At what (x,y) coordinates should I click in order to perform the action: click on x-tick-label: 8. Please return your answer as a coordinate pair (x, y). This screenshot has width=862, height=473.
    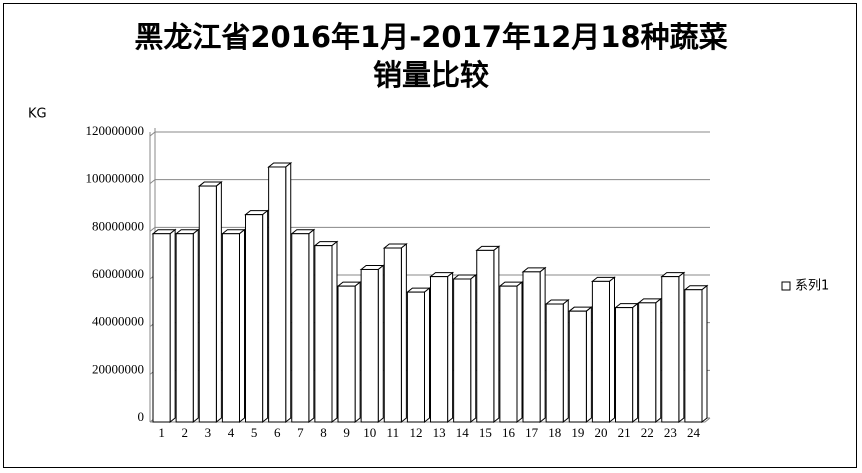
    Looking at the image, I should click on (323, 432).